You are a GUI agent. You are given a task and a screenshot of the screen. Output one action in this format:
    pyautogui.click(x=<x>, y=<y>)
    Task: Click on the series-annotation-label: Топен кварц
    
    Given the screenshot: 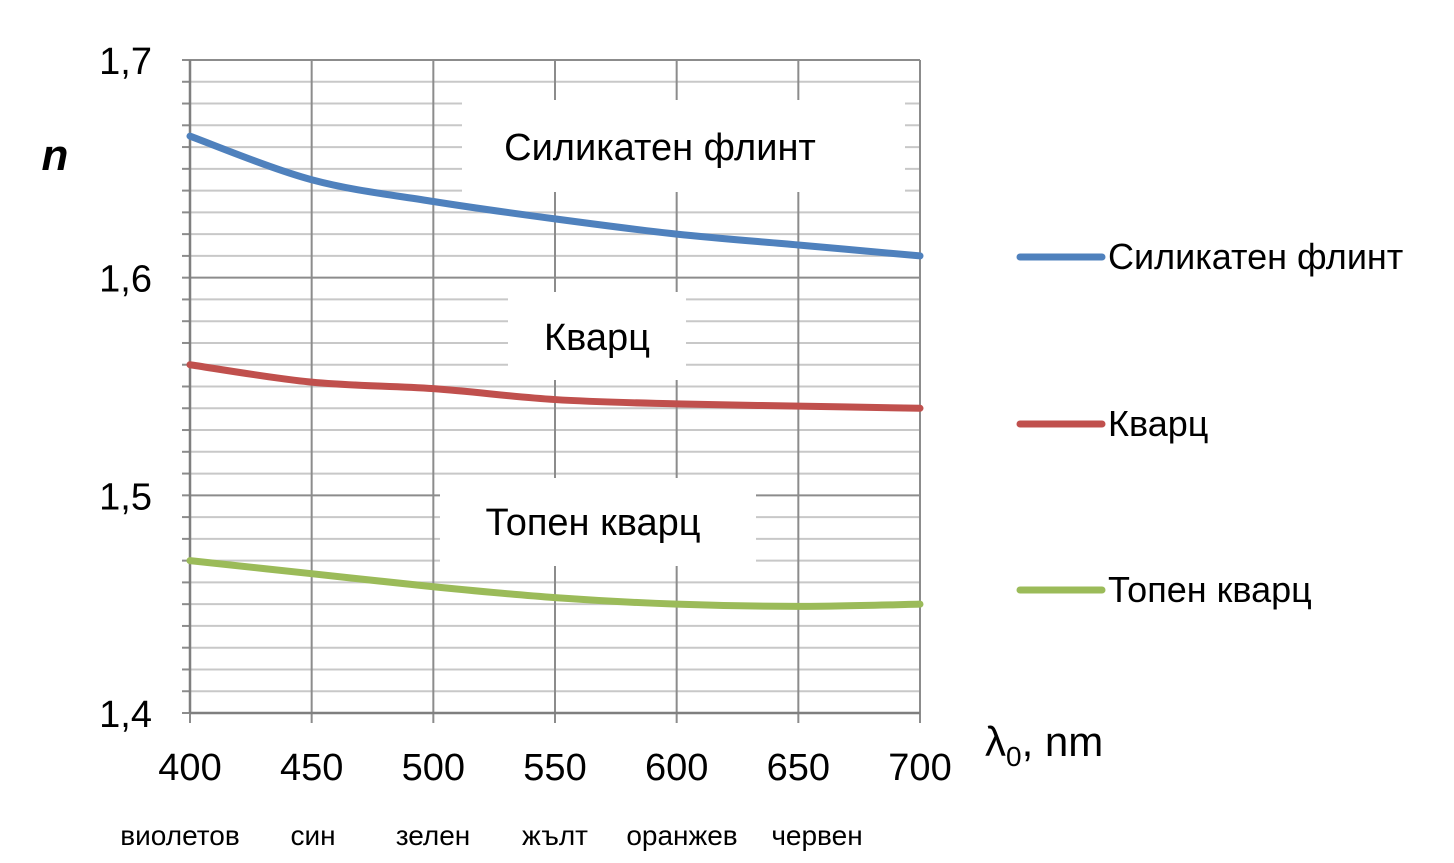 What is the action you would take?
    pyautogui.click(x=592, y=523)
    